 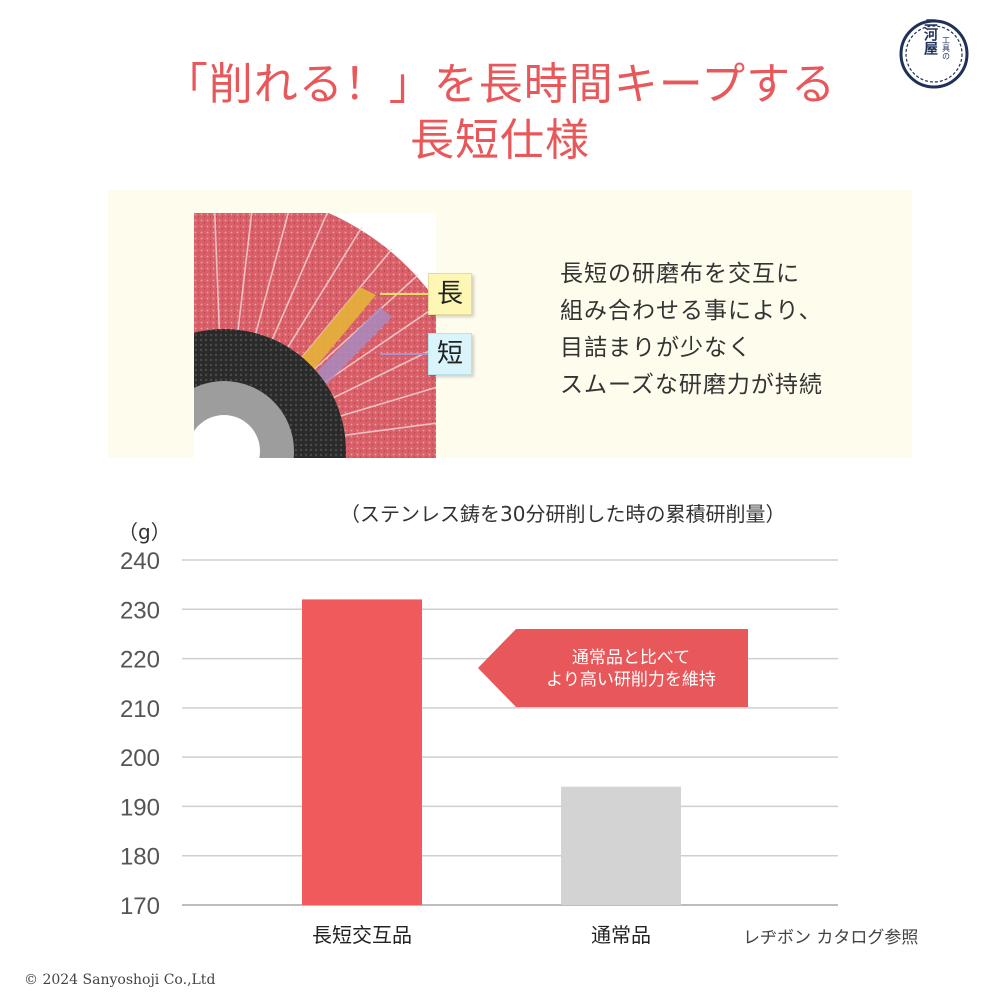 What do you see at coordinates (946, 48) in the screenshot?
I see `logo-text-top: 工具の` at bounding box center [946, 48].